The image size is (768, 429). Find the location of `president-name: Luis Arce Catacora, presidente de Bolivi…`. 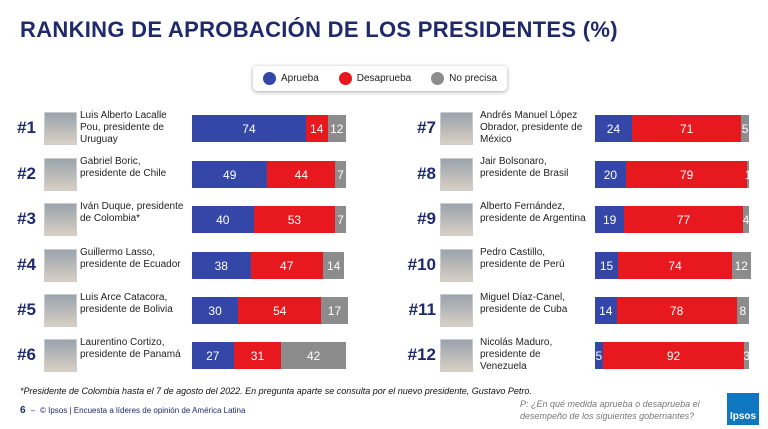

president-name: Luis Arce Catacora, presidente de Bolivi… is located at coordinates (126, 303).